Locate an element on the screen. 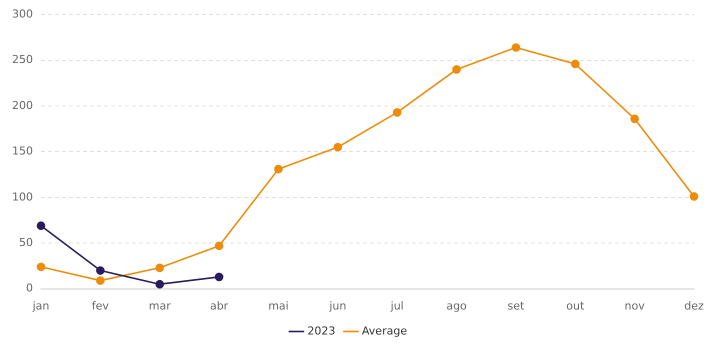 The image size is (714, 351). legend-label: 2023 is located at coordinates (321, 331).